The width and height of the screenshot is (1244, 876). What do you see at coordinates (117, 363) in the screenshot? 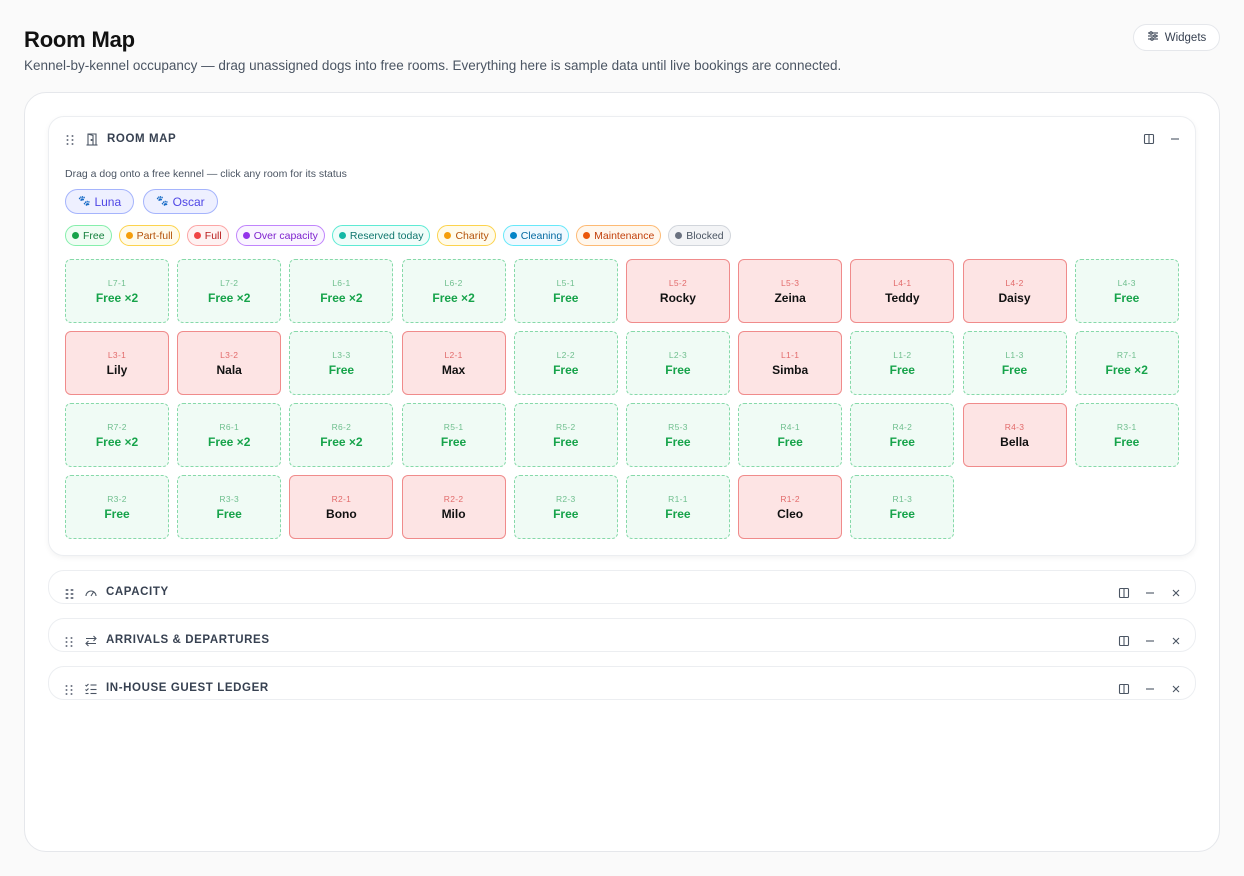
I see `room-l3-1: L3-1 Lily` at bounding box center [117, 363].